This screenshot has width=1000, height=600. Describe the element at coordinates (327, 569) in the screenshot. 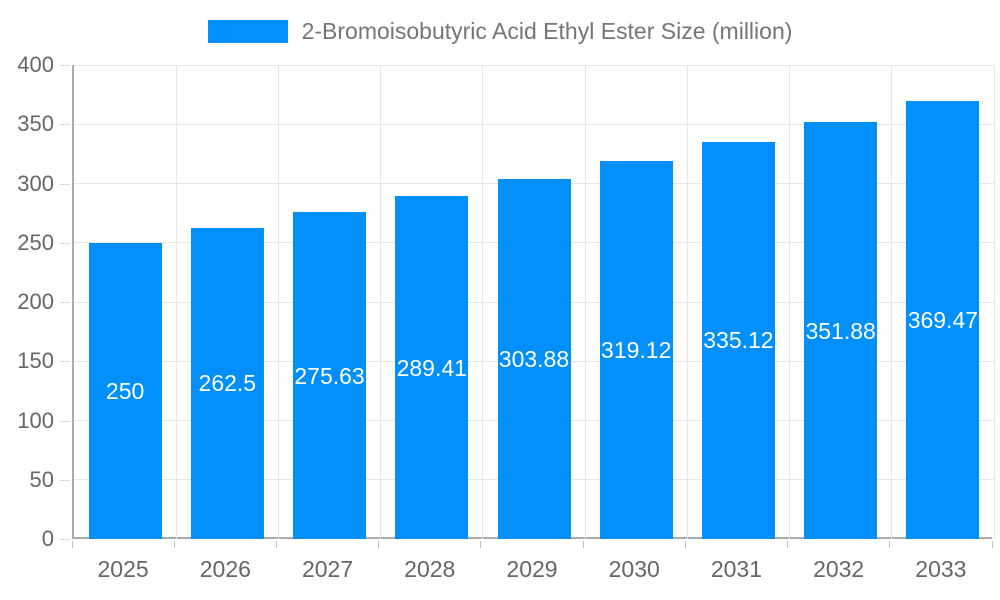

I see `x-axis-label: 2027` at that location.